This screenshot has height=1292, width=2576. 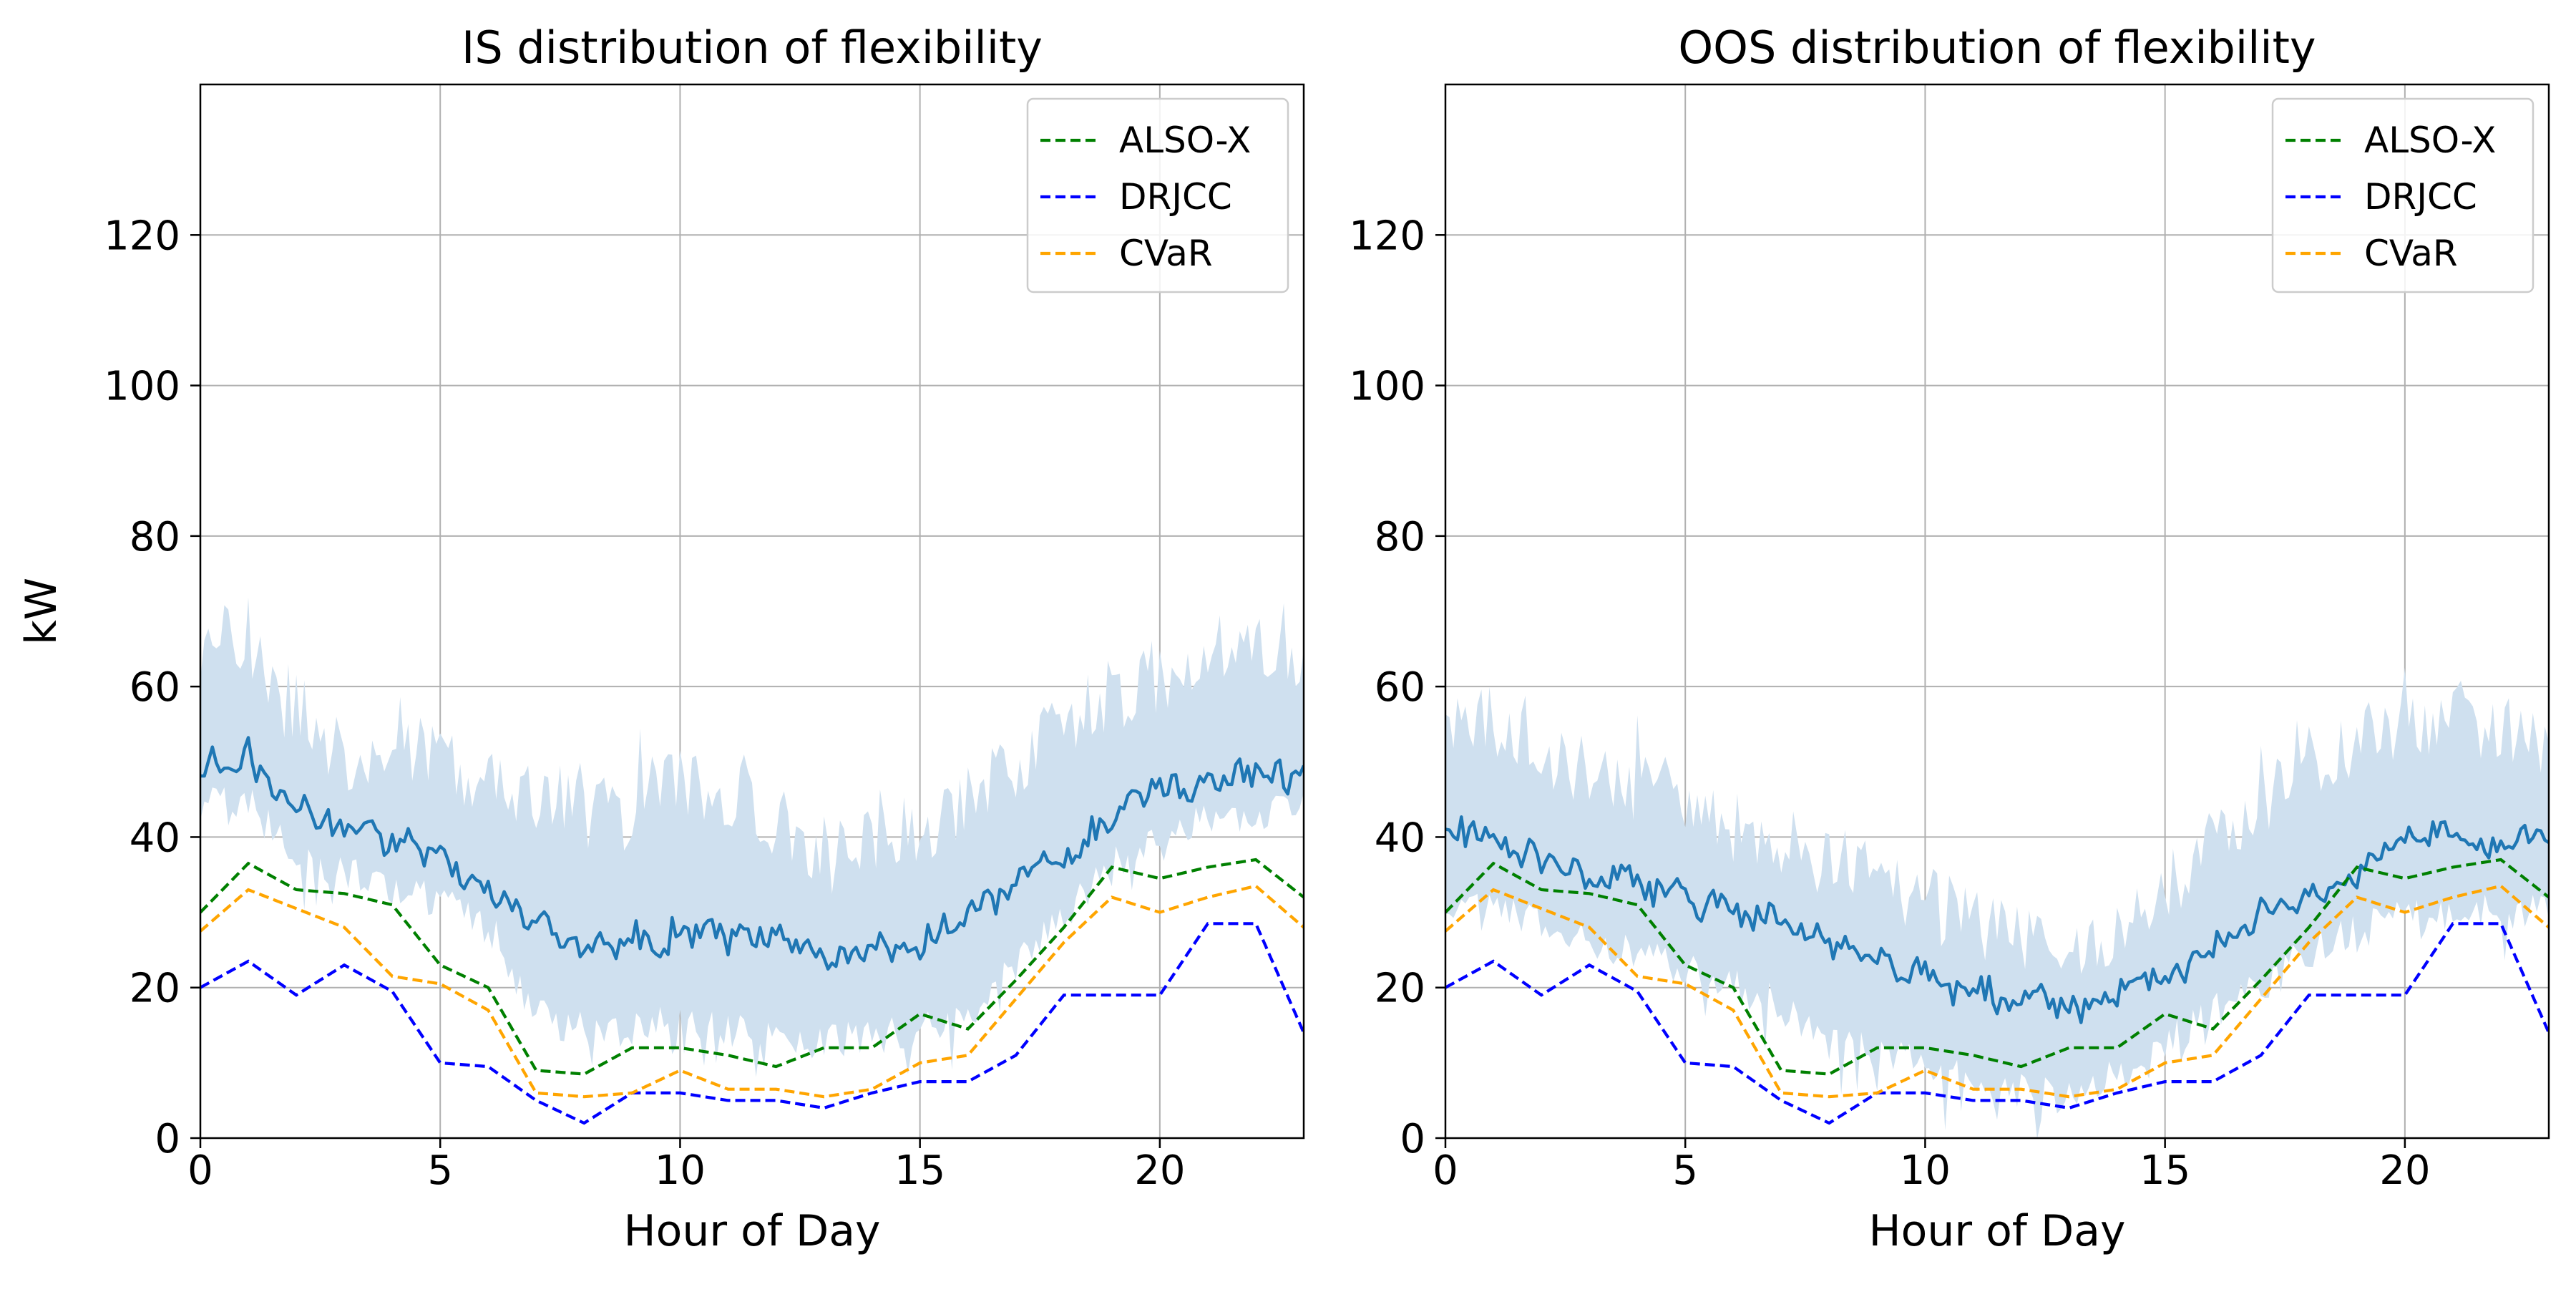 I want to click on chart-title: OOS distribution of flexibility, so click(x=1997, y=47).